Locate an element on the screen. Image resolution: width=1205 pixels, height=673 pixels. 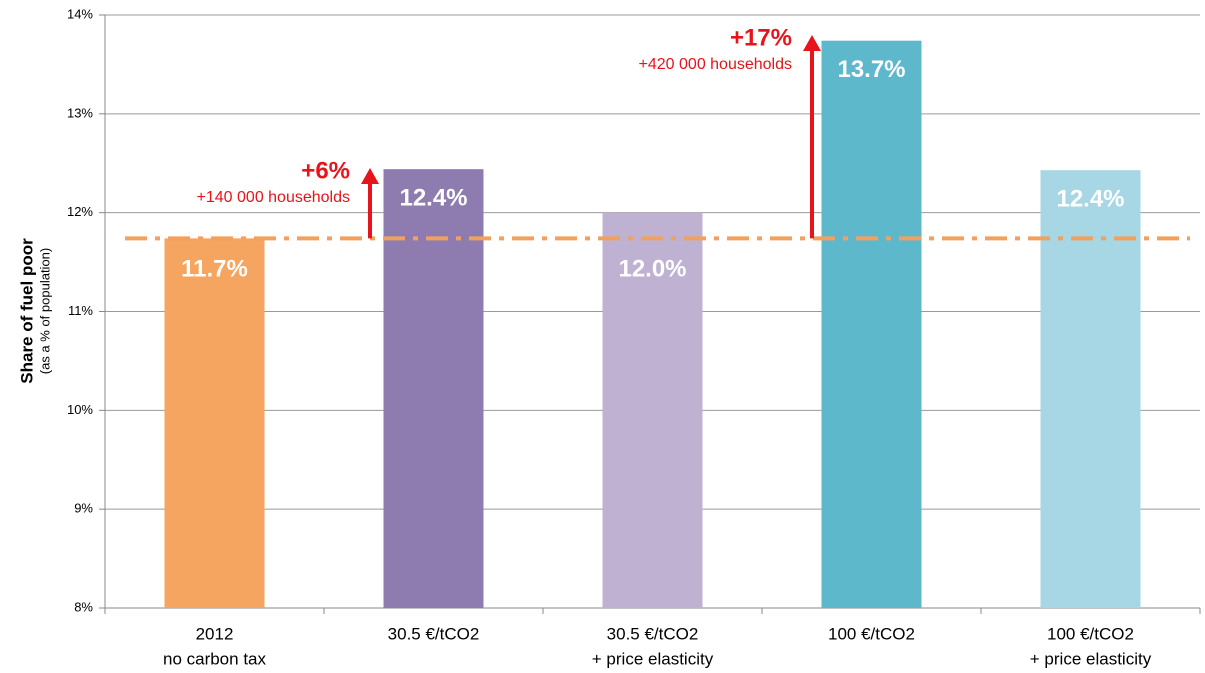
x-tick-label: 2012 is located at coordinates (215, 633).